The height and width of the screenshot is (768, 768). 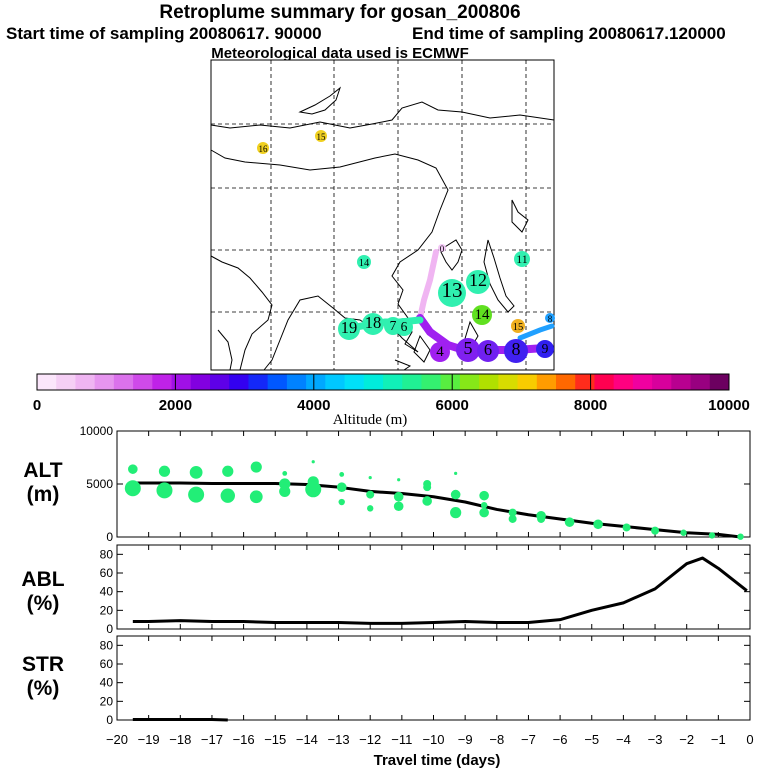 I want to click on colorbar-cells, so click(x=383, y=382).